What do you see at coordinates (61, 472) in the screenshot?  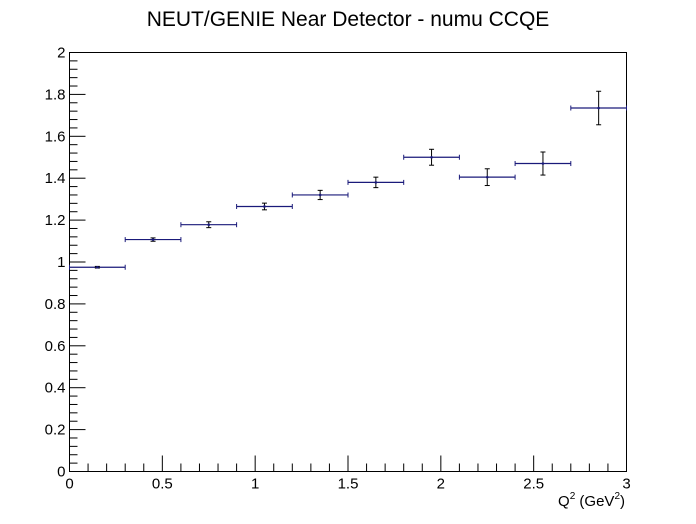 I see `y-tick-label: 0` at bounding box center [61, 472].